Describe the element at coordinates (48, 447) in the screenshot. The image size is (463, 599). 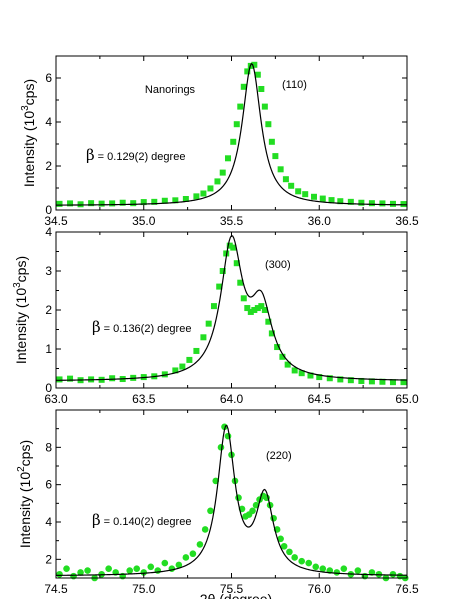
I see `y-tick-label: 8` at that location.